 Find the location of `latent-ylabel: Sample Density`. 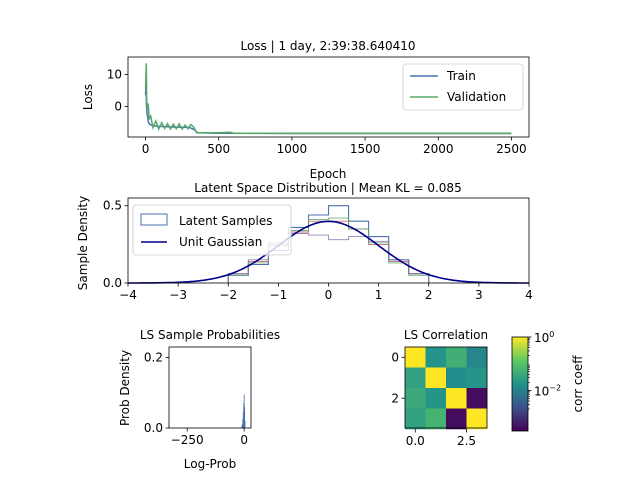

latent-ylabel: Sample Density is located at coordinates (83, 243).